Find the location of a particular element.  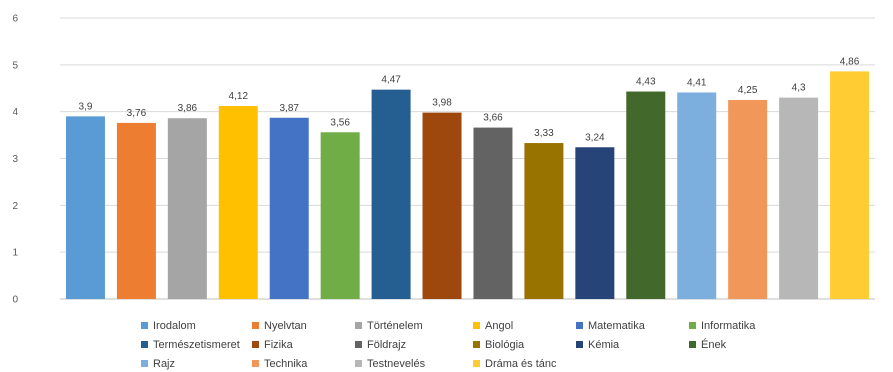

legend-item: Matematika is located at coordinates (632, 325).